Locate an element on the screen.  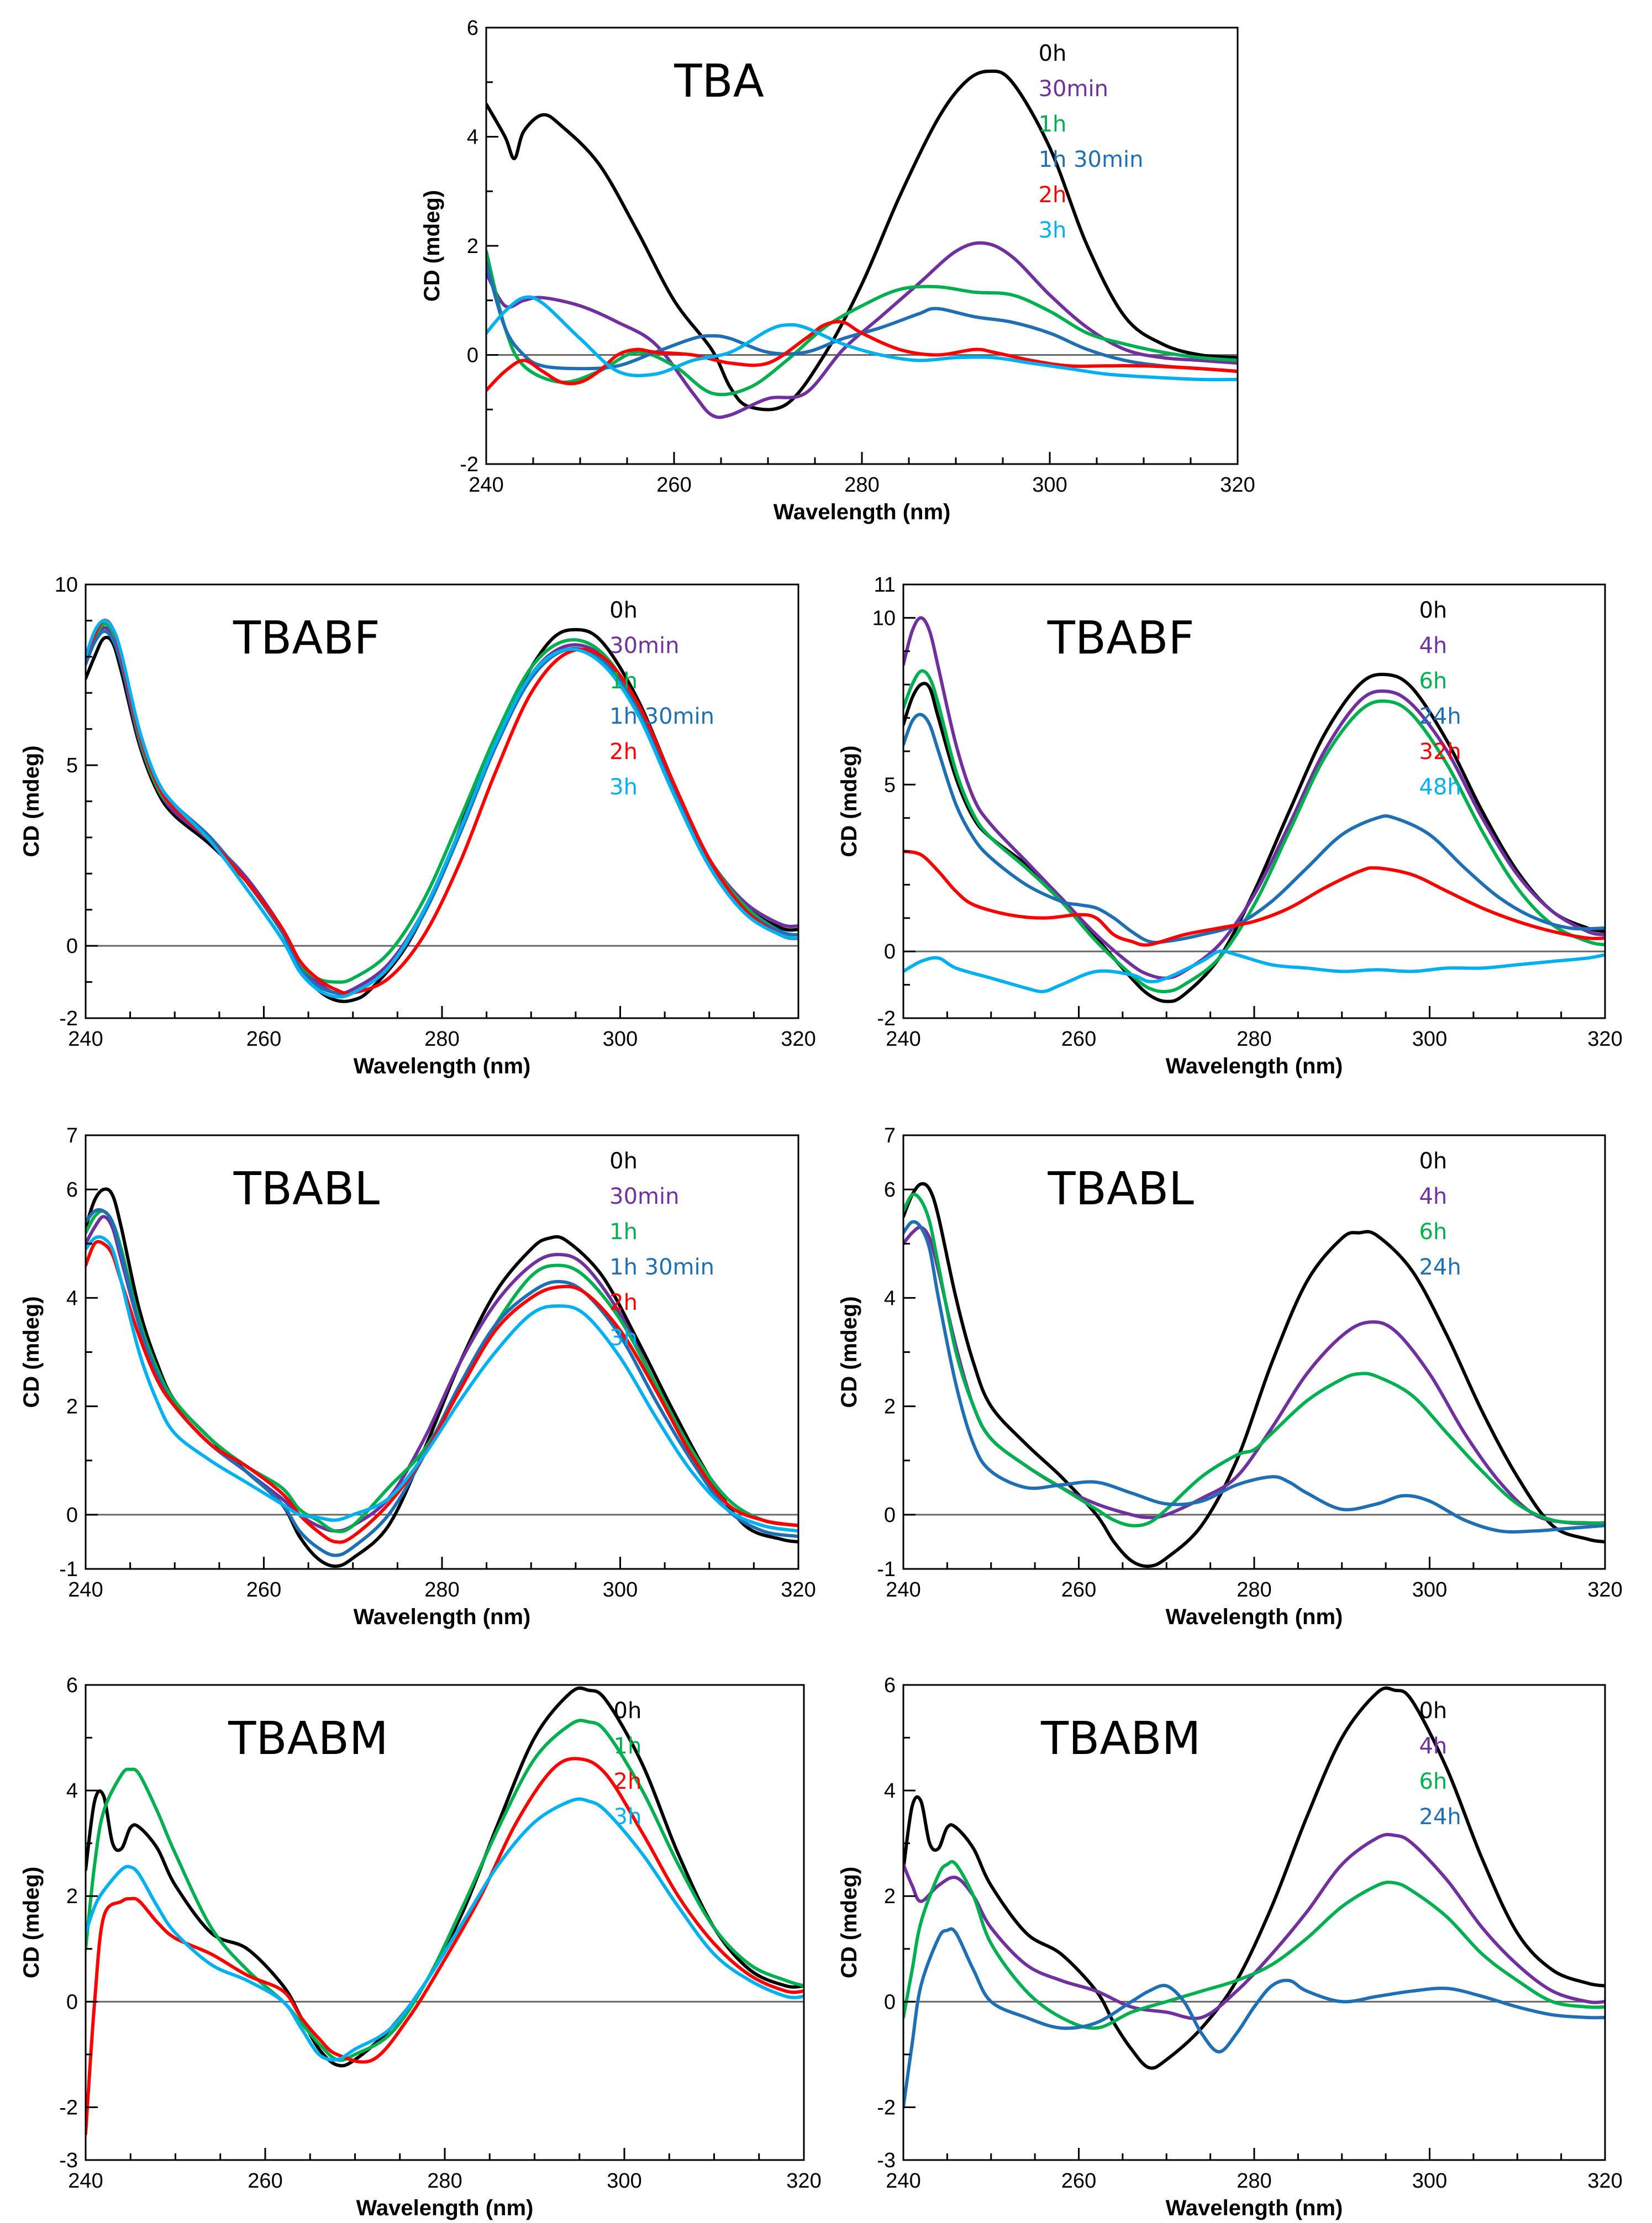
legend-entry: 4h is located at coordinates (1433, 1747).